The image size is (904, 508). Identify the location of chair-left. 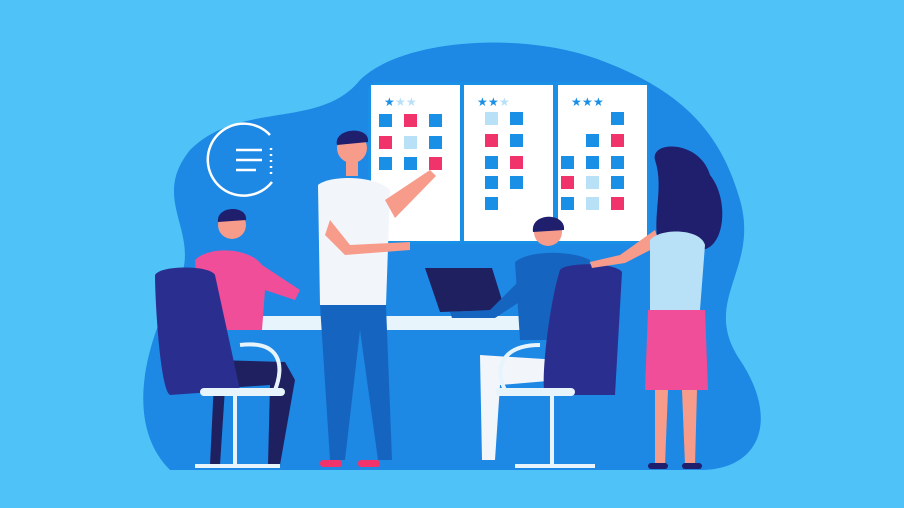
(220, 367).